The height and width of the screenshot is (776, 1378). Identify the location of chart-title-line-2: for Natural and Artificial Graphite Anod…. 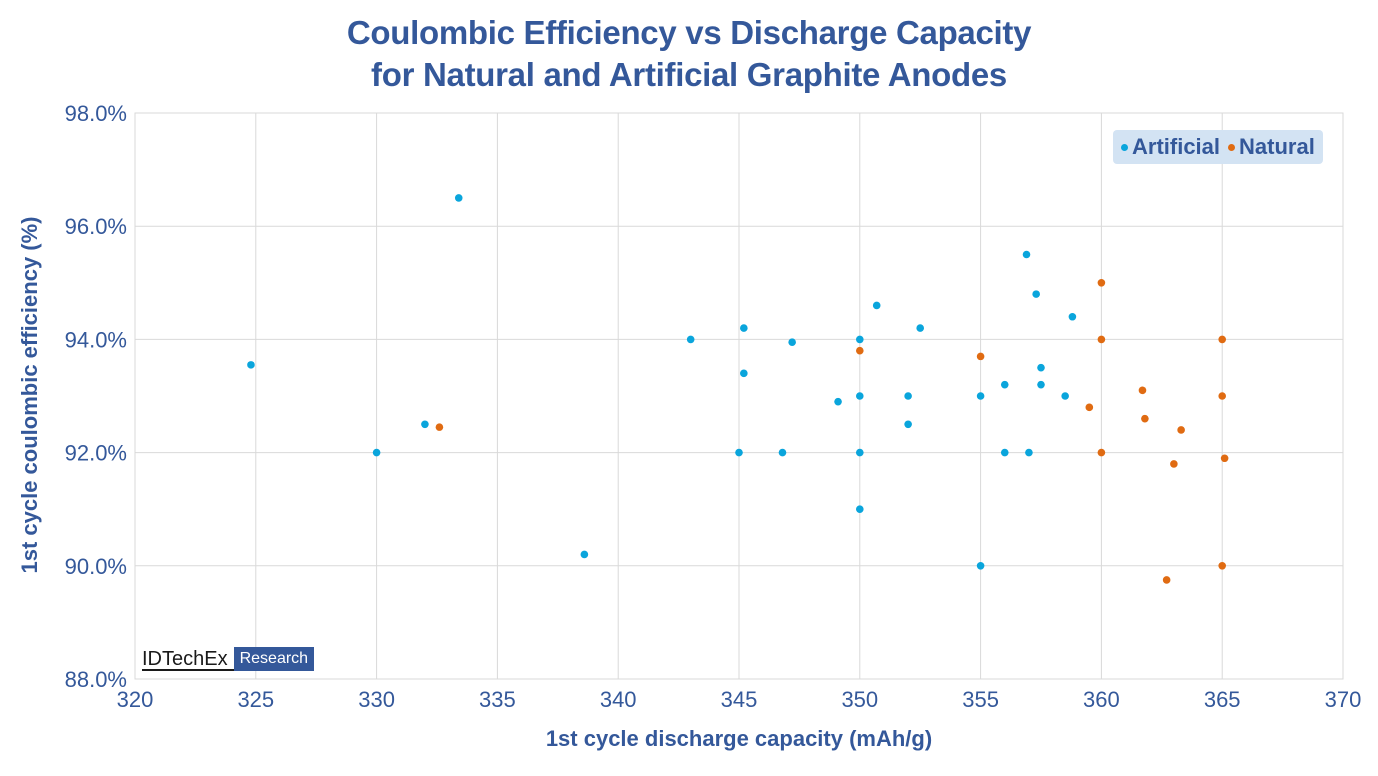
(689, 74).